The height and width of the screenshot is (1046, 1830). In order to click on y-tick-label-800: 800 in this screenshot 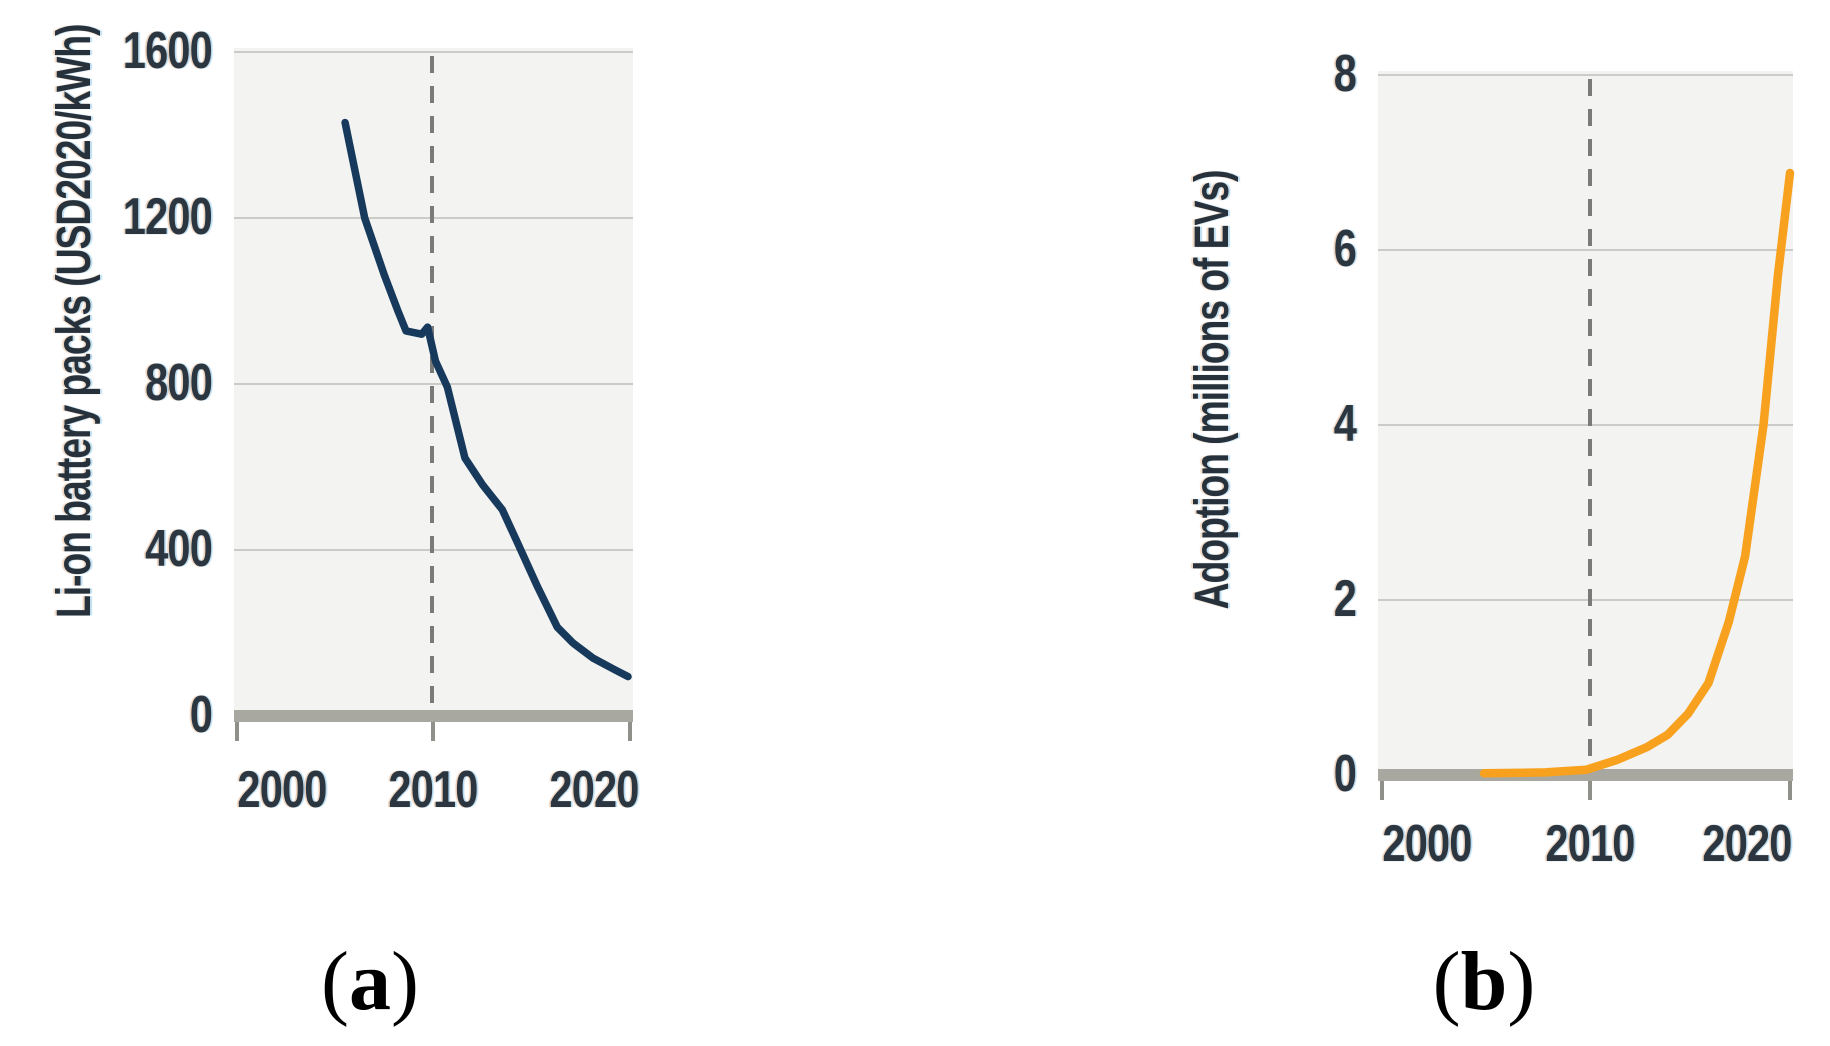, I will do `click(179, 382)`.